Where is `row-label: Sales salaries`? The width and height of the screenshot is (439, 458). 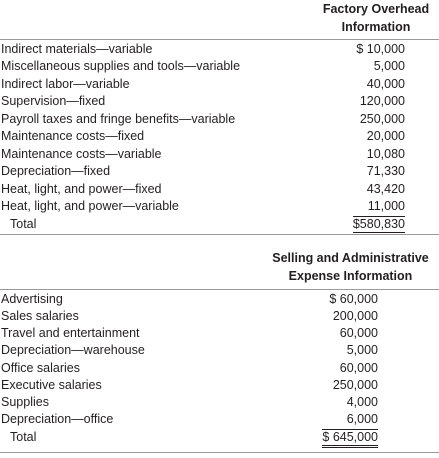
row-label: Sales salaries is located at coordinates (40, 315).